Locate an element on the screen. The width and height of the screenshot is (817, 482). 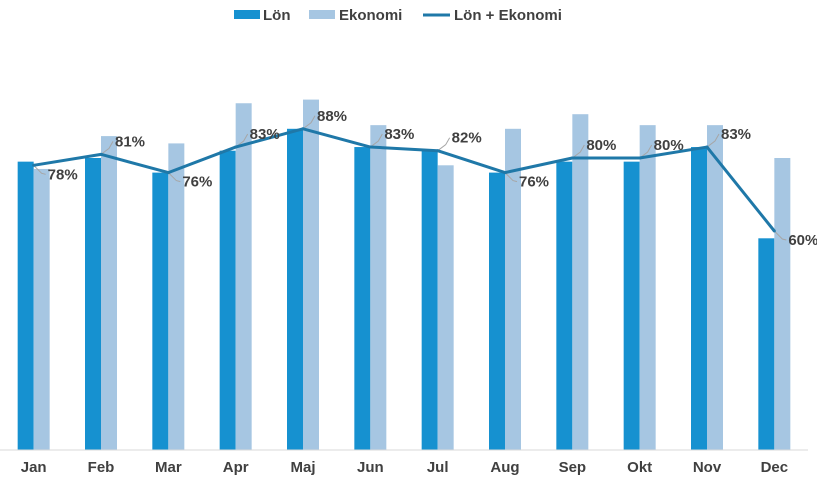
x-tick-label: Okt is located at coordinates (639, 467).